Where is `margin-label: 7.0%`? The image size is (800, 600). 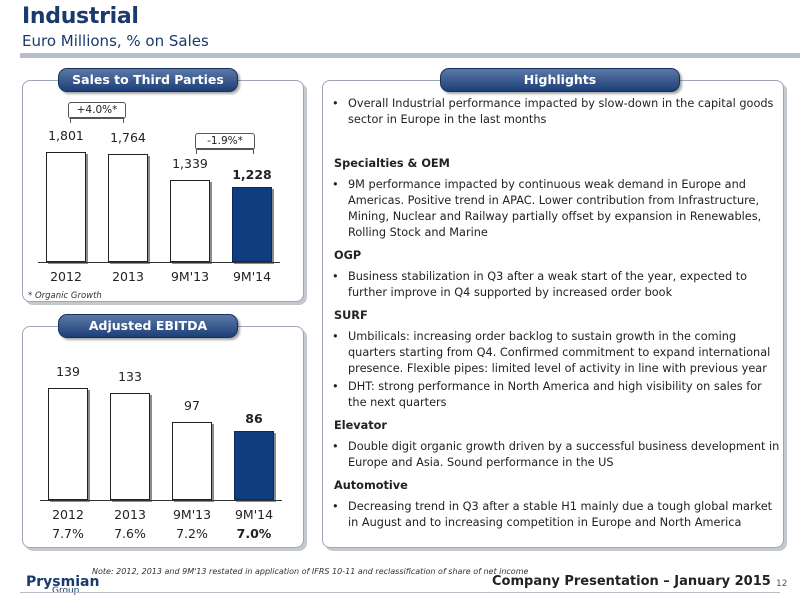 margin-label: 7.0% is located at coordinates (254, 533).